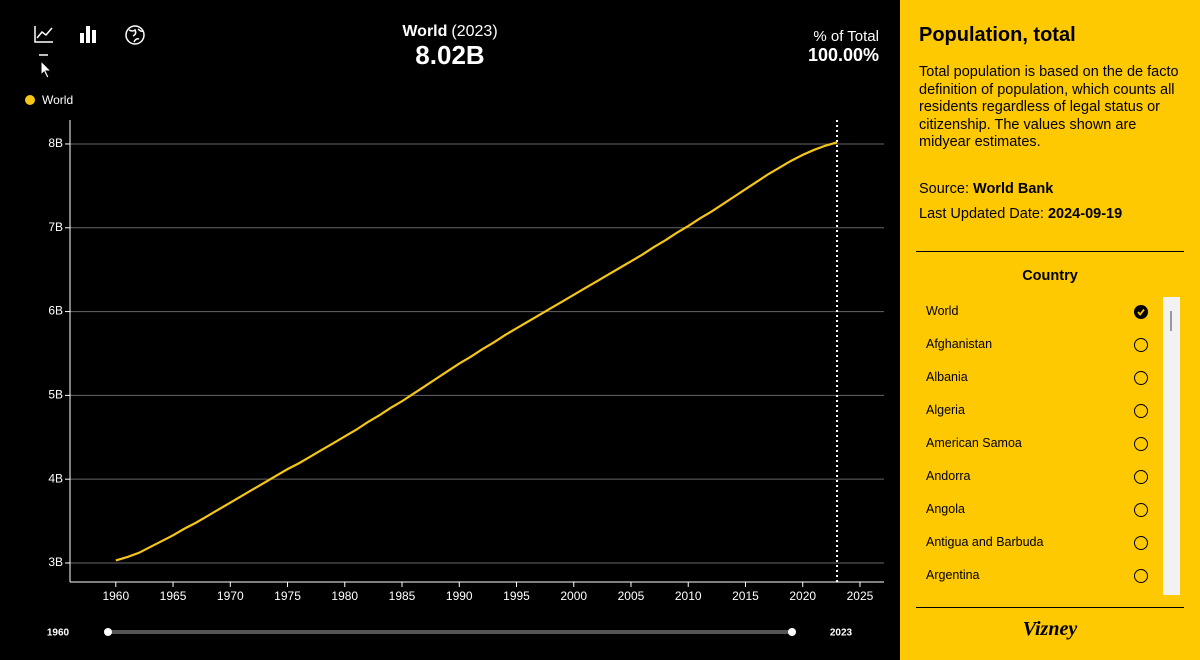 The image size is (1200, 660). What do you see at coordinates (344, 596) in the screenshot?
I see `x-tick-label: 1980` at bounding box center [344, 596].